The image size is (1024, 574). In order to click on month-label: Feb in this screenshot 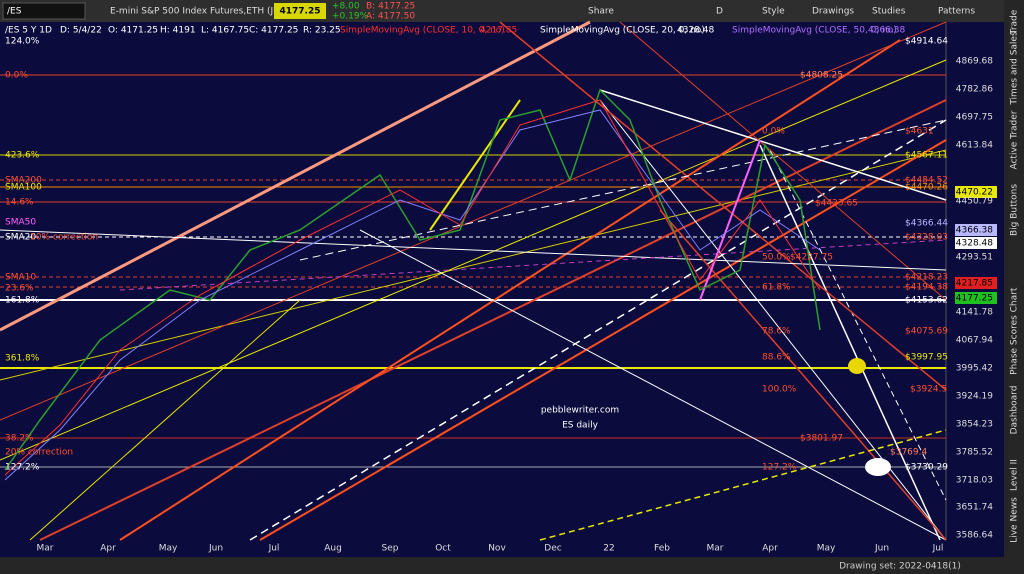, I will do `click(662, 549)`.